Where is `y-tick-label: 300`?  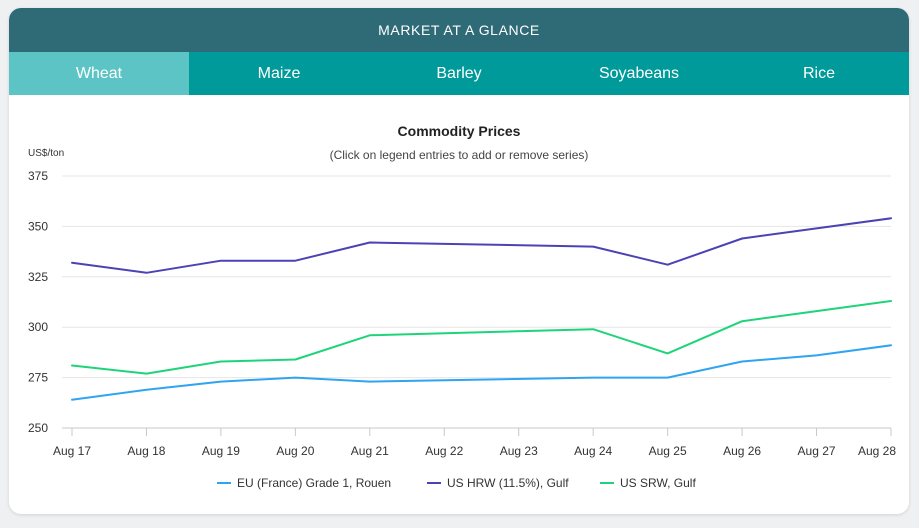
y-tick-label: 300 is located at coordinates (38, 327).